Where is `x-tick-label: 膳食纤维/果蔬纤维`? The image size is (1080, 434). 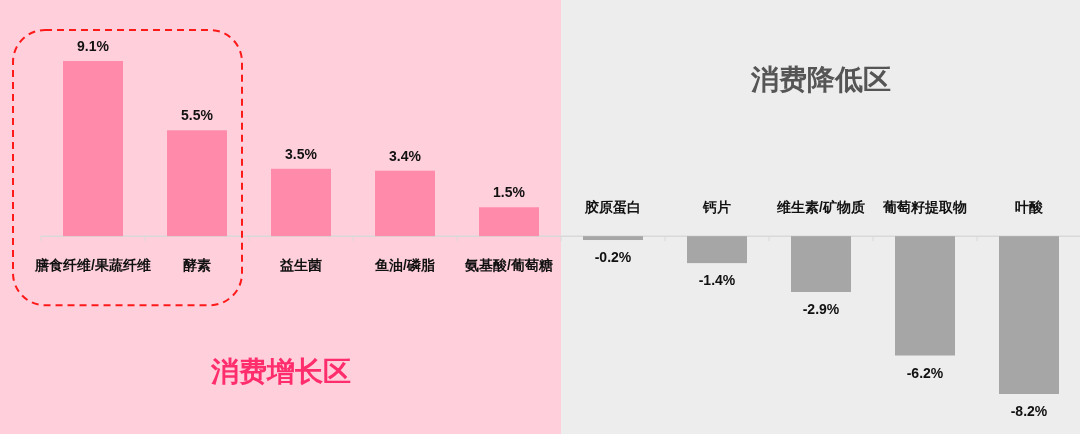 x-tick-label: 膳食纤维/果蔬纤维 is located at coordinates (92, 265).